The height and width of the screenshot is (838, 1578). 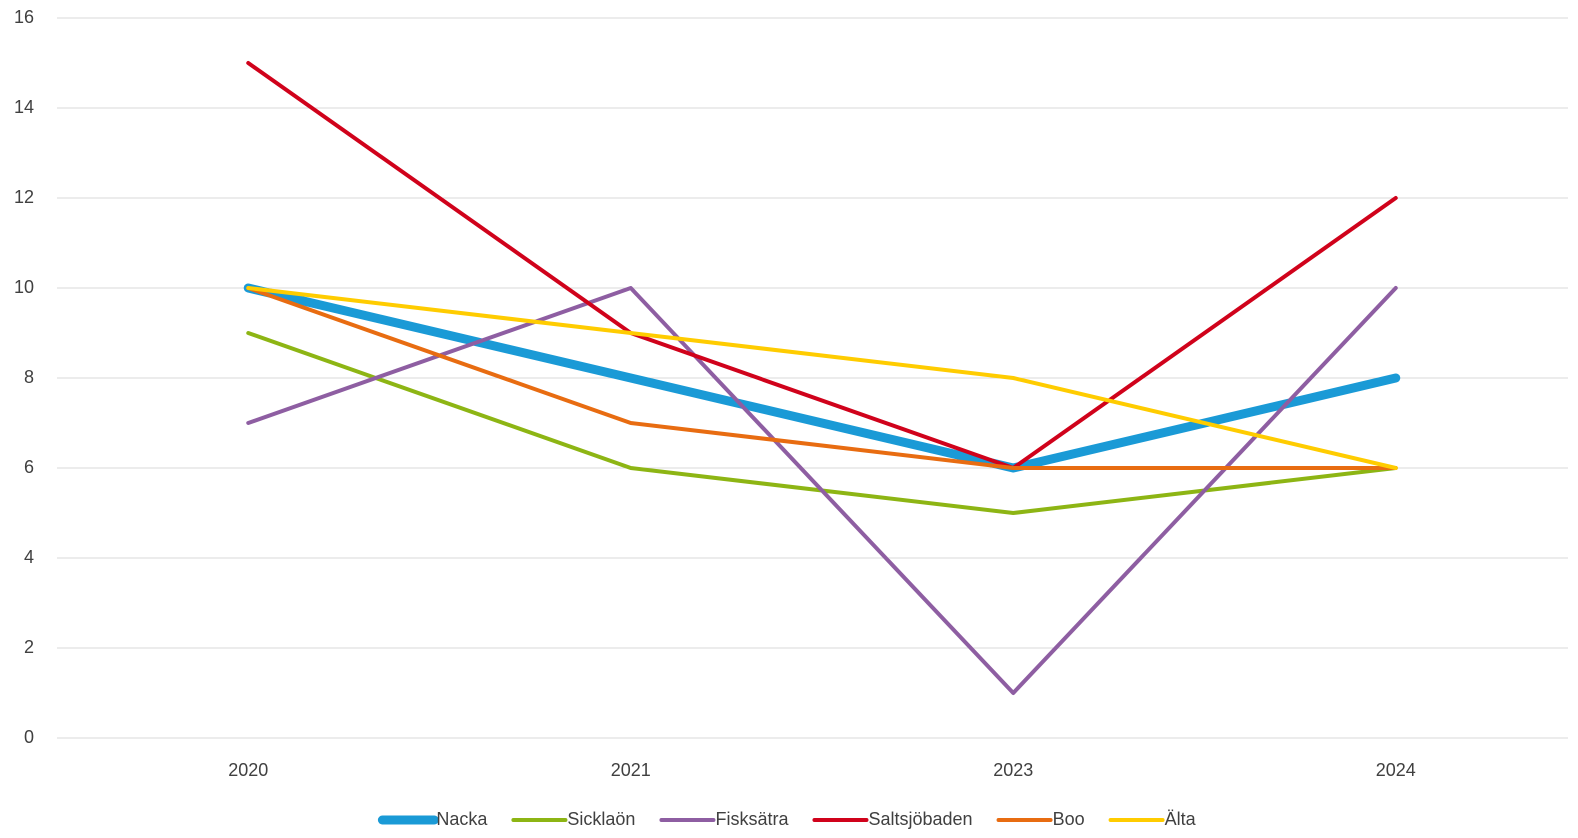 What do you see at coordinates (24, 287) in the screenshot?
I see `y-tick-label: 10` at bounding box center [24, 287].